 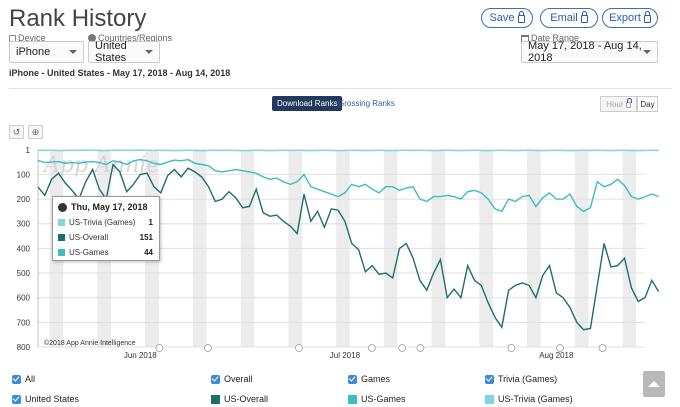 I want to click on legend-label: United States, so click(x=52, y=399).